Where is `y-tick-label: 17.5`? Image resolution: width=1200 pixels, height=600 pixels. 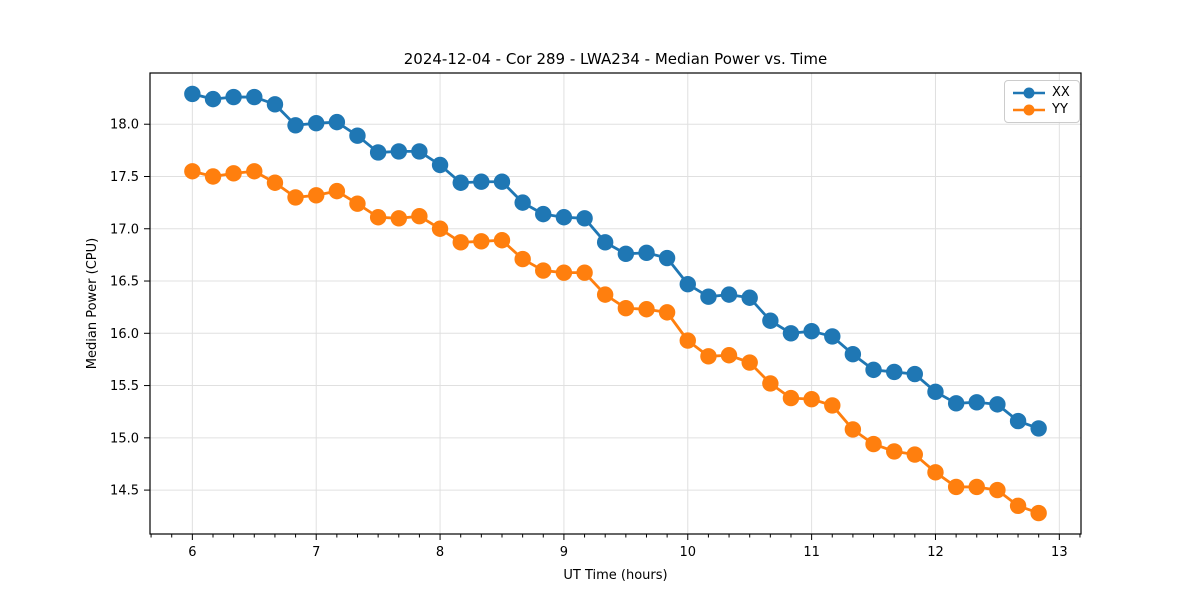
y-tick-label: 17.5 is located at coordinates (124, 177).